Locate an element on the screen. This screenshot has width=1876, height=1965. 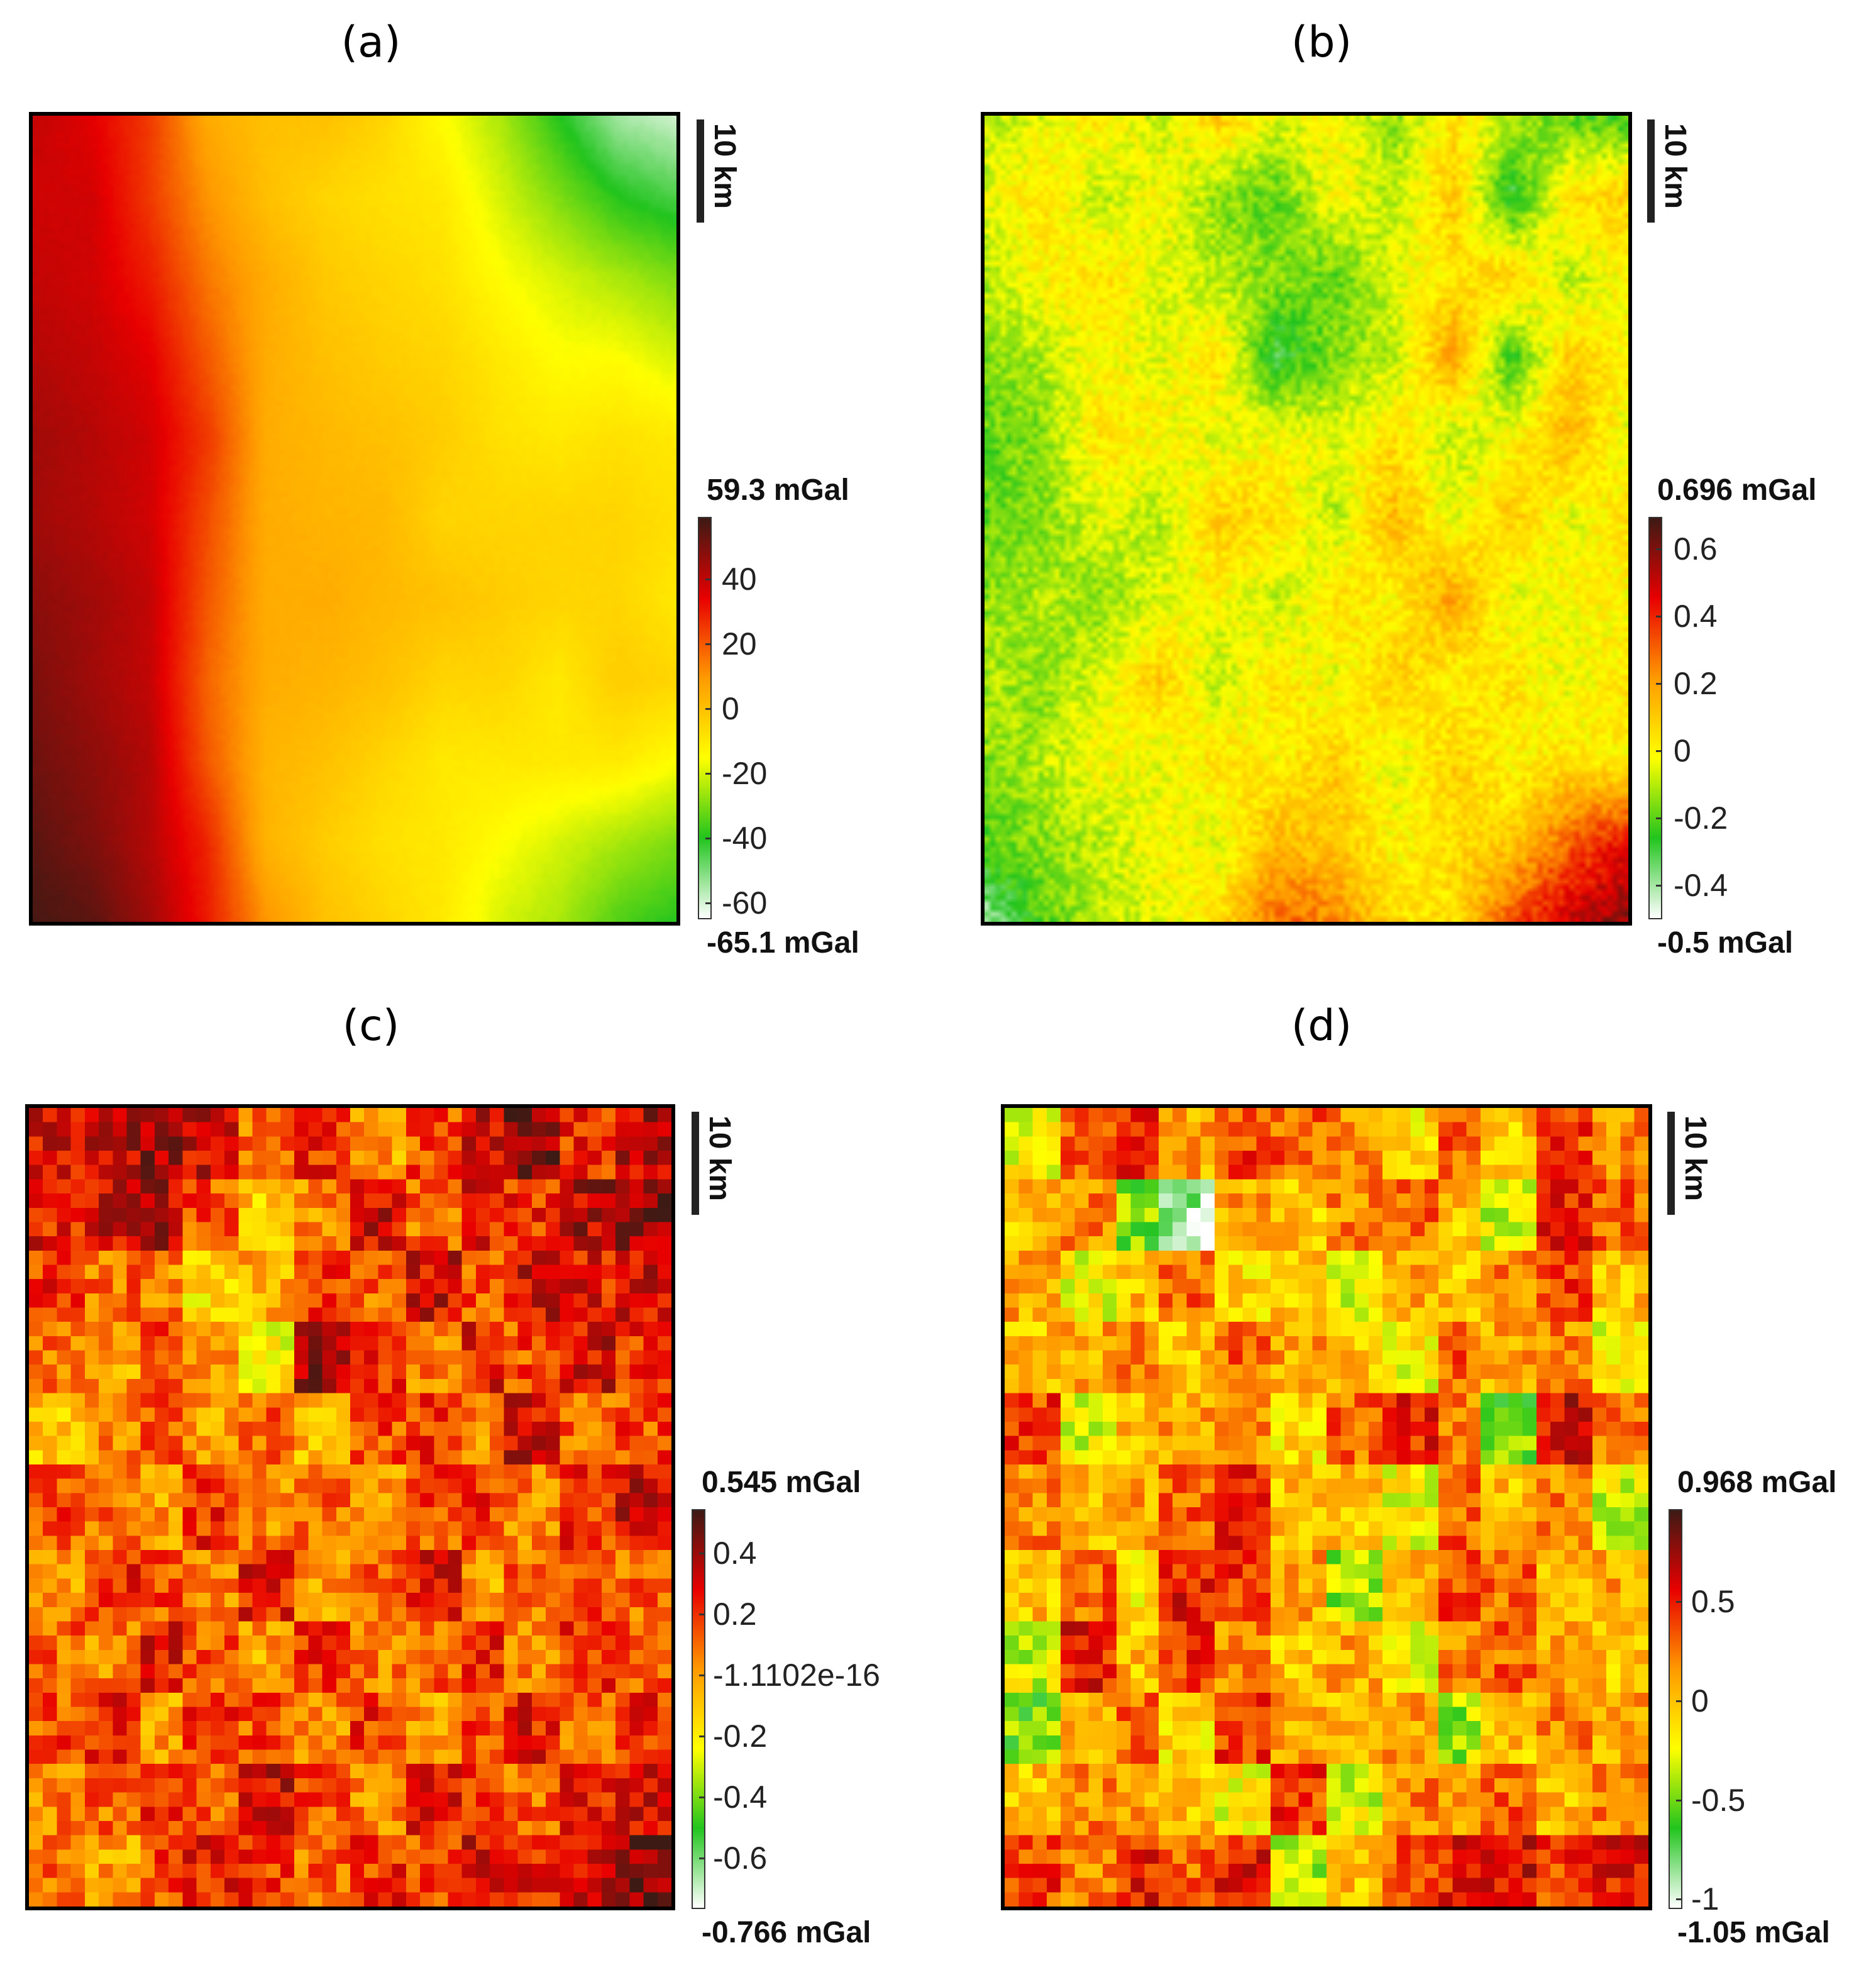
colorbar-tick-label: 20 is located at coordinates (739, 644).